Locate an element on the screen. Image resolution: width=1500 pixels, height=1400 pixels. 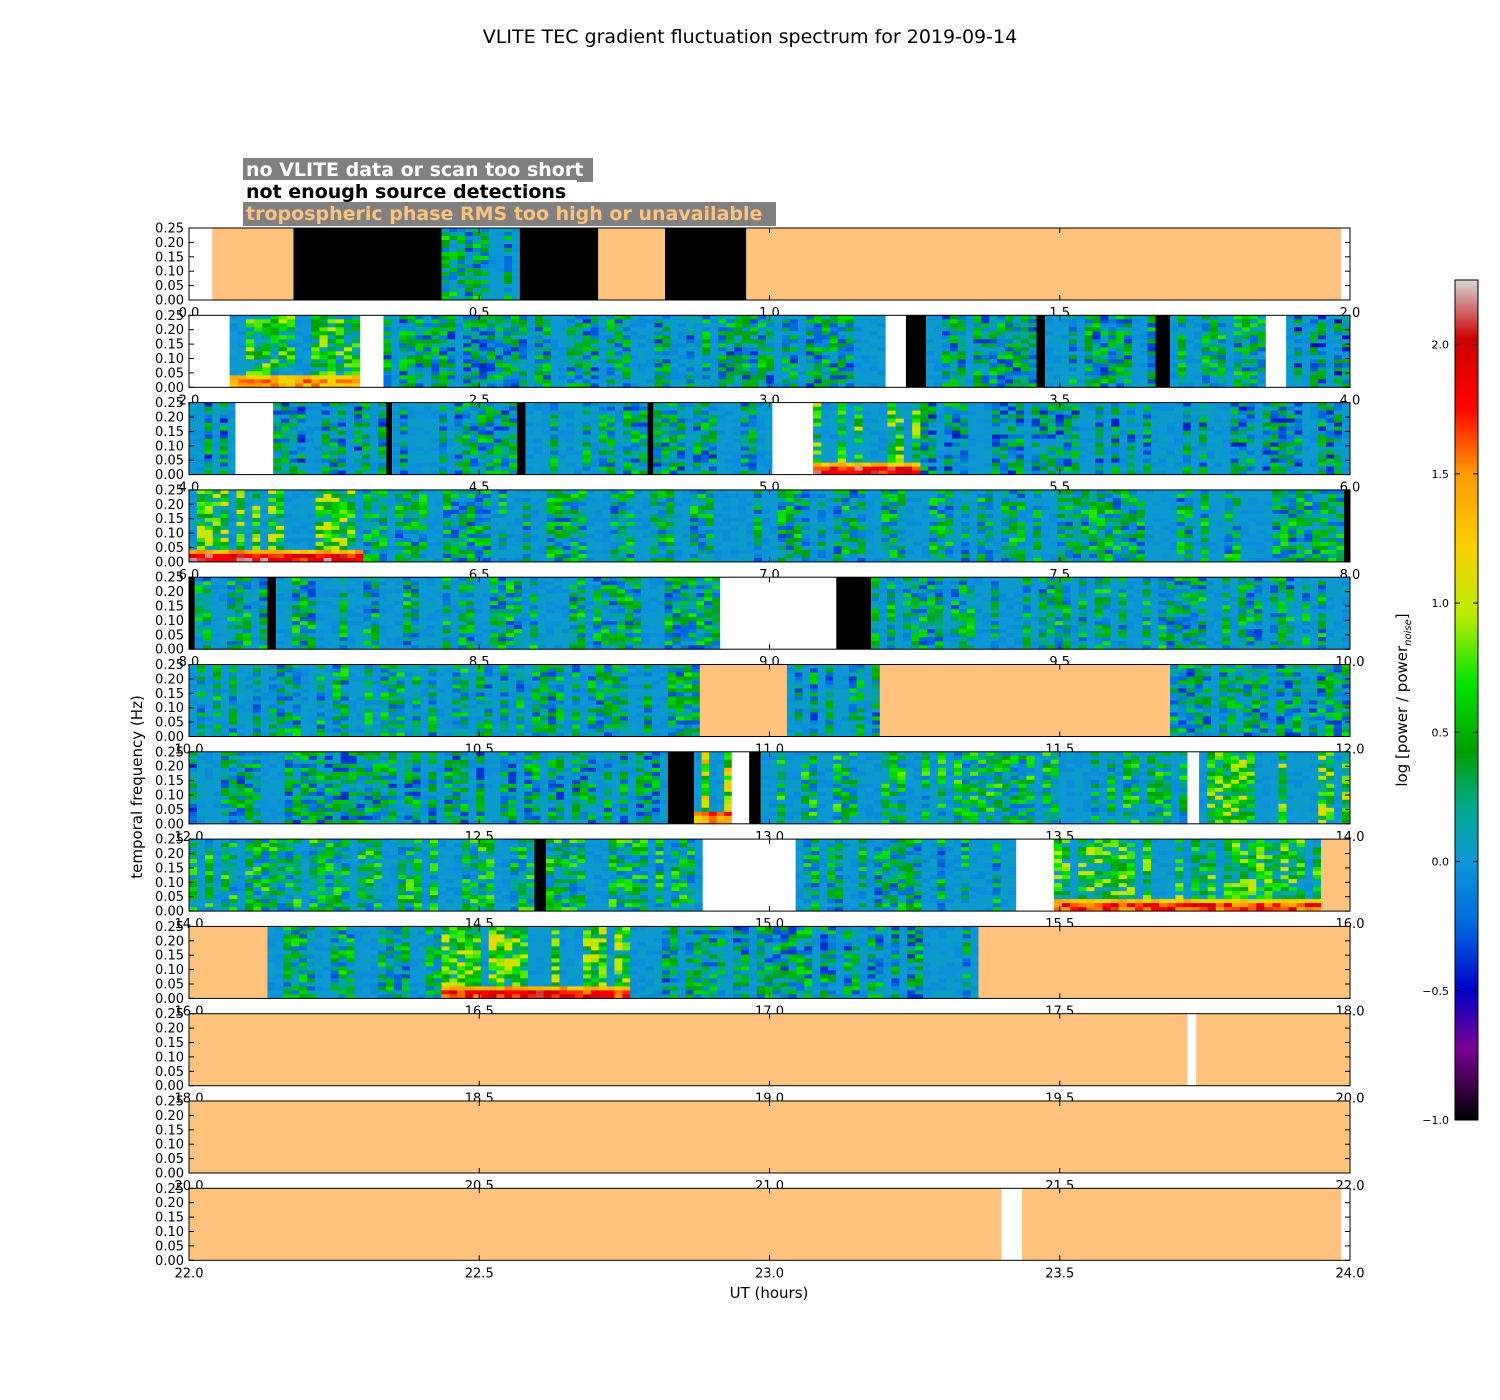
y-tick-label: 0.20 is located at coordinates (169, 243).